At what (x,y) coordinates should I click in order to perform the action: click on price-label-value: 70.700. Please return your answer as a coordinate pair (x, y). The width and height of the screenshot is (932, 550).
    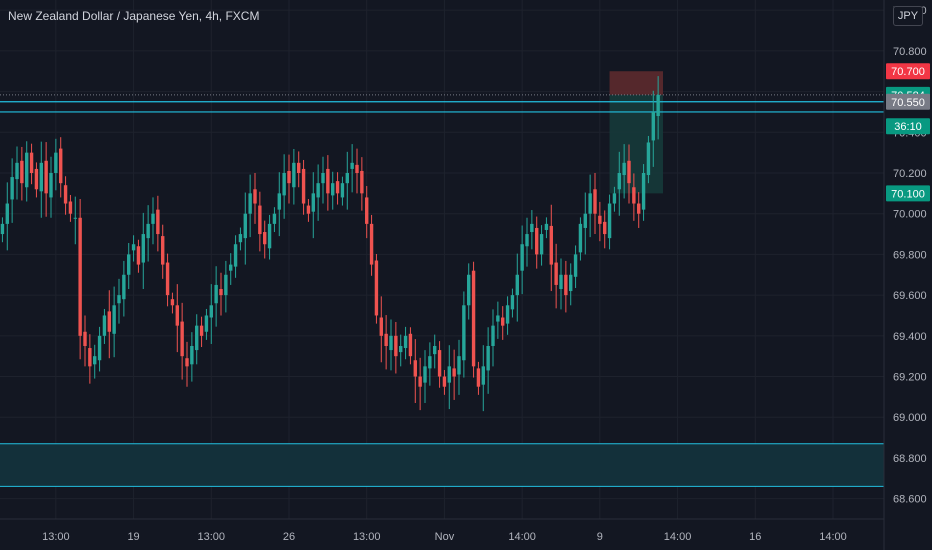
    Looking at the image, I should click on (908, 72).